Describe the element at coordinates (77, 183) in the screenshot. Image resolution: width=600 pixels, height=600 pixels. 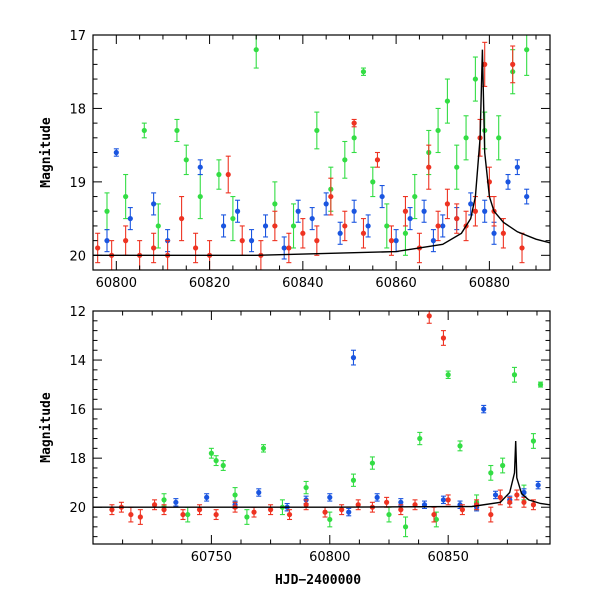
I see `y-tick-label: 19` at that location.